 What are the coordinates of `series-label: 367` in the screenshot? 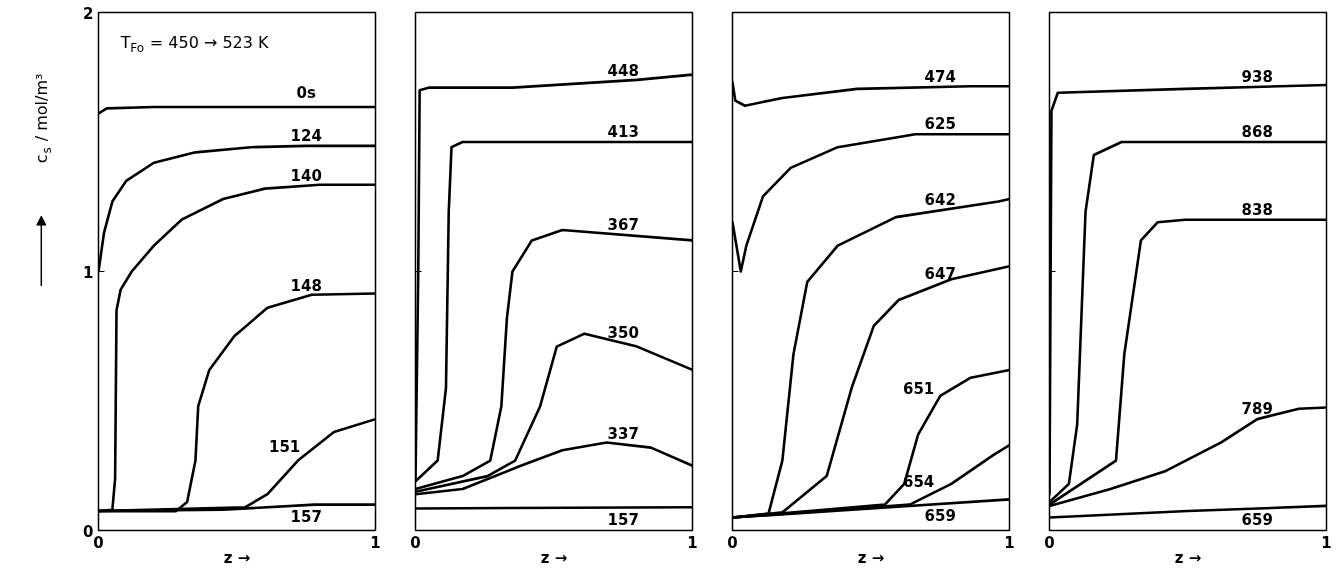 It's located at (623, 224).